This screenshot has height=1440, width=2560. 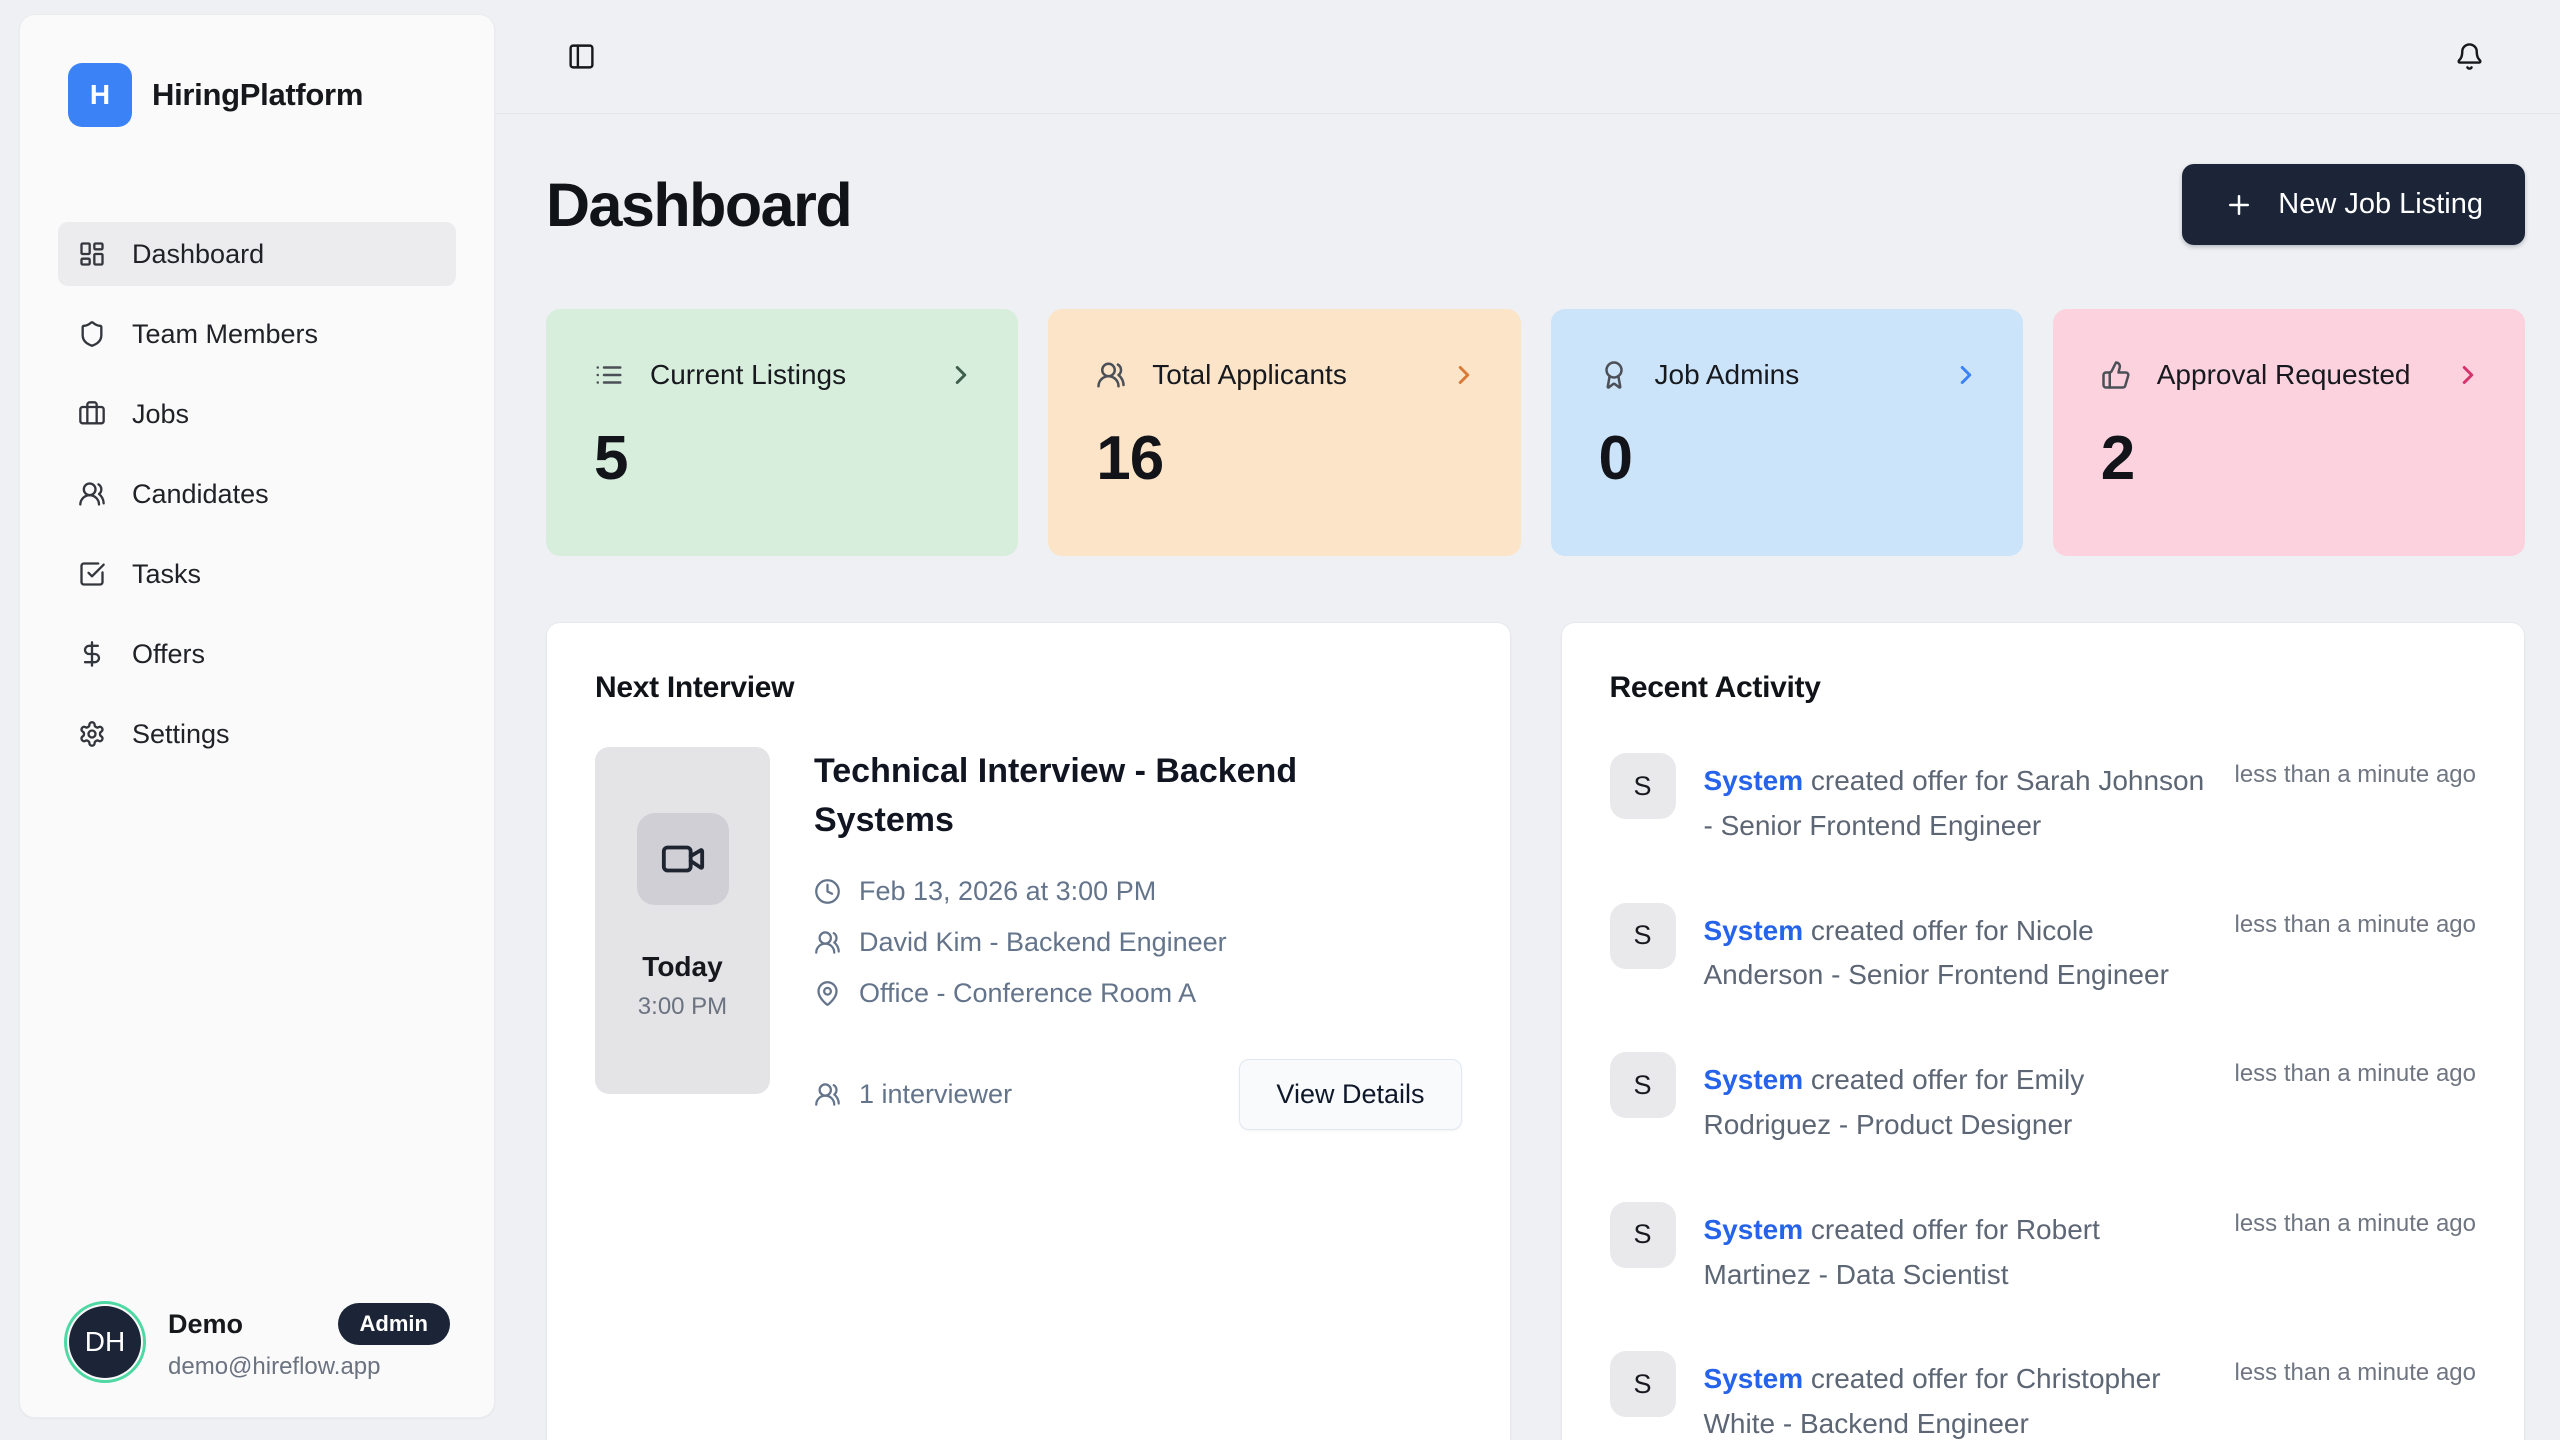 What do you see at coordinates (2353, 204) in the screenshot?
I see `new-job-listing-button: New Job Listing` at bounding box center [2353, 204].